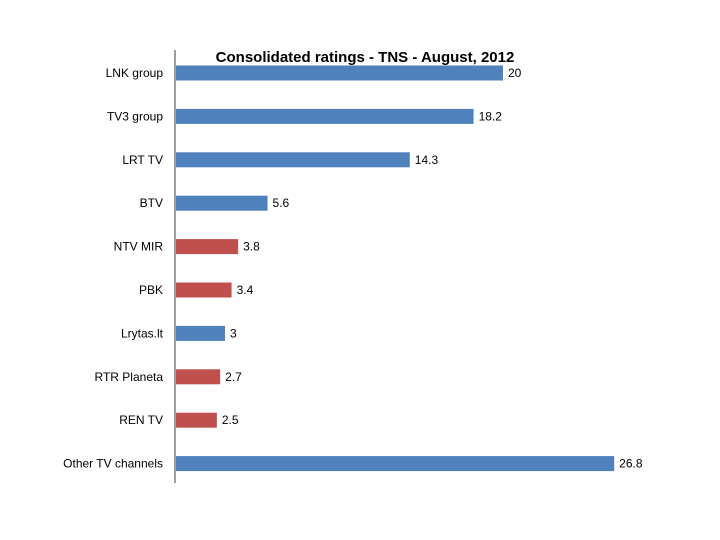  Describe the element at coordinates (245, 290) in the screenshot. I see `value-label: 3.4` at that location.